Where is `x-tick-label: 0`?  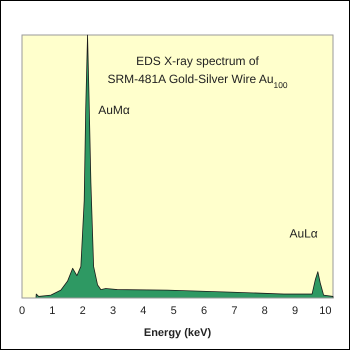 x-tick-label: 0 is located at coordinates (22, 310).